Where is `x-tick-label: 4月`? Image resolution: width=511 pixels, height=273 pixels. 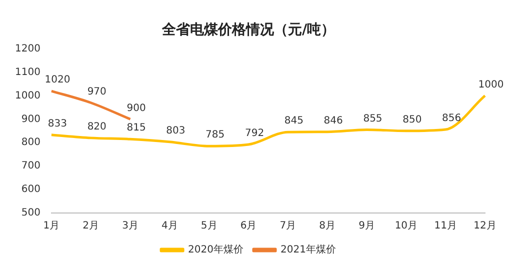 x-tick-label: 4月 is located at coordinates (170, 226).